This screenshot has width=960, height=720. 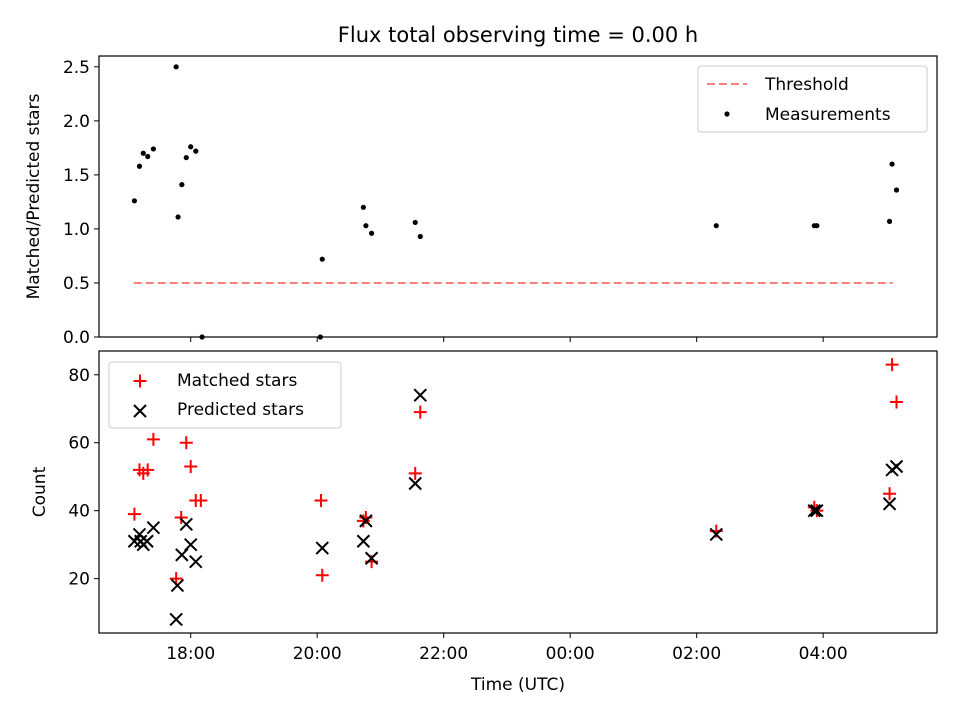 I want to click on legend-predicted-label: Predicted stars, so click(x=240, y=410).